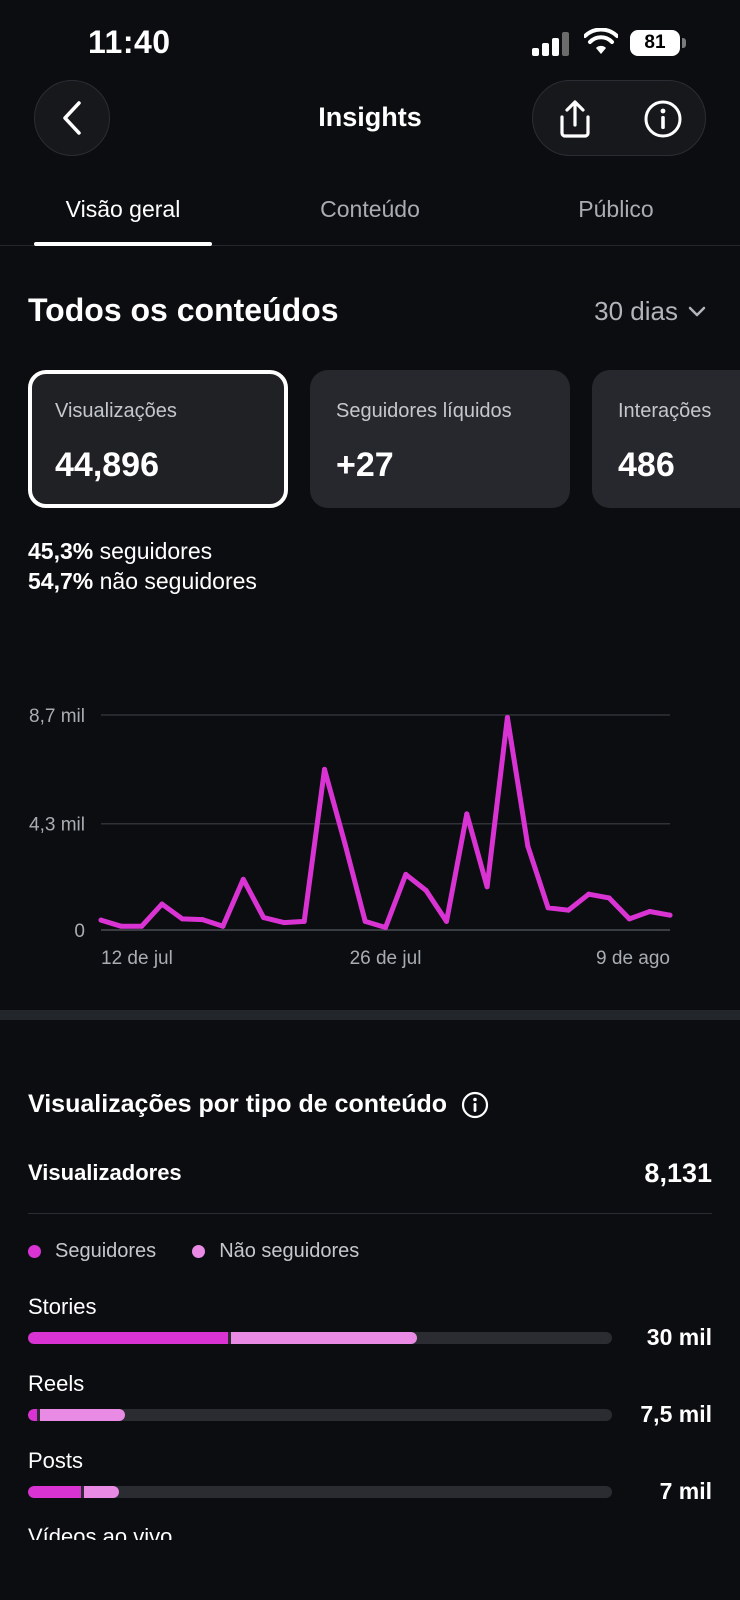 This screenshot has width=740, height=1600. What do you see at coordinates (123, 244) in the screenshot?
I see `tab-active-indicator` at bounding box center [123, 244].